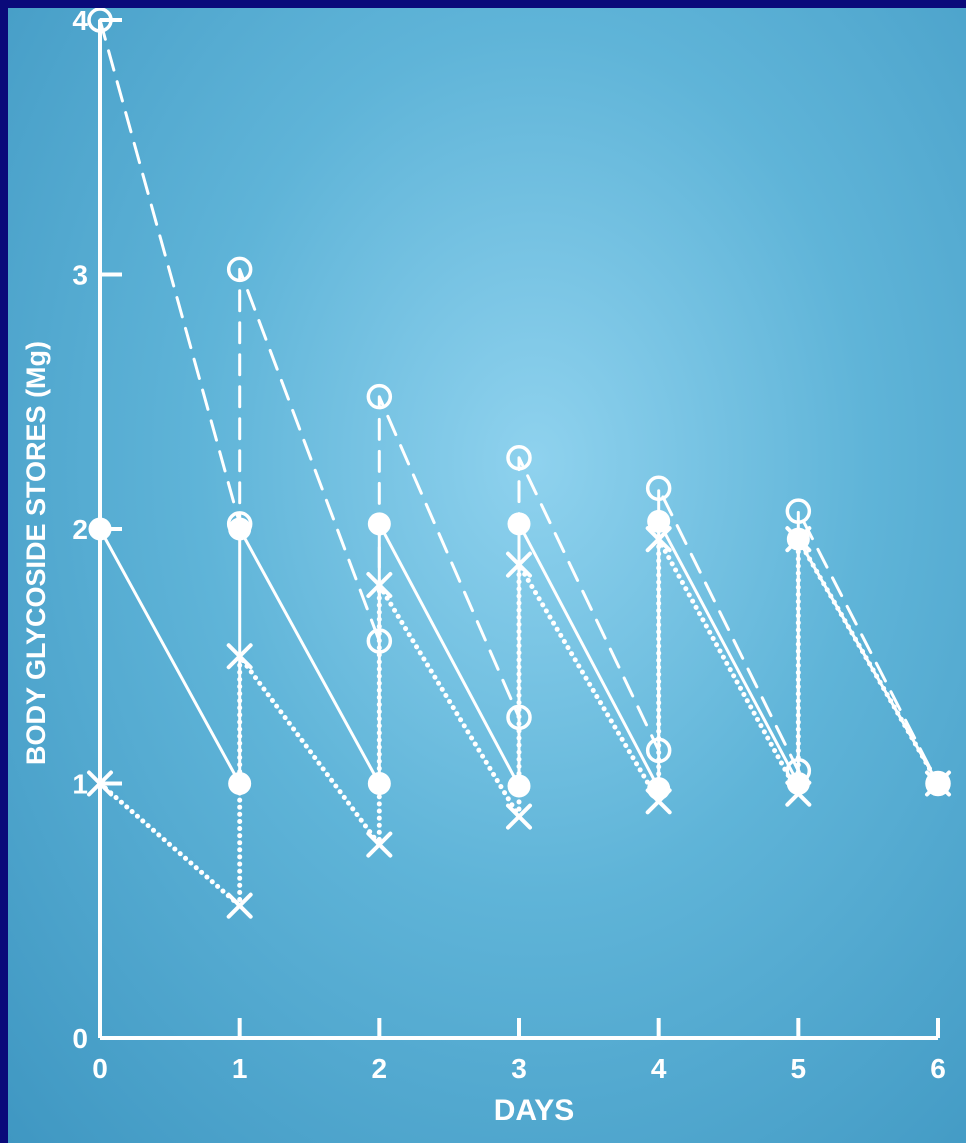 This screenshot has width=966, height=1143. What do you see at coordinates (240, 1068) in the screenshot?
I see `x-tick-label: 1` at bounding box center [240, 1068].